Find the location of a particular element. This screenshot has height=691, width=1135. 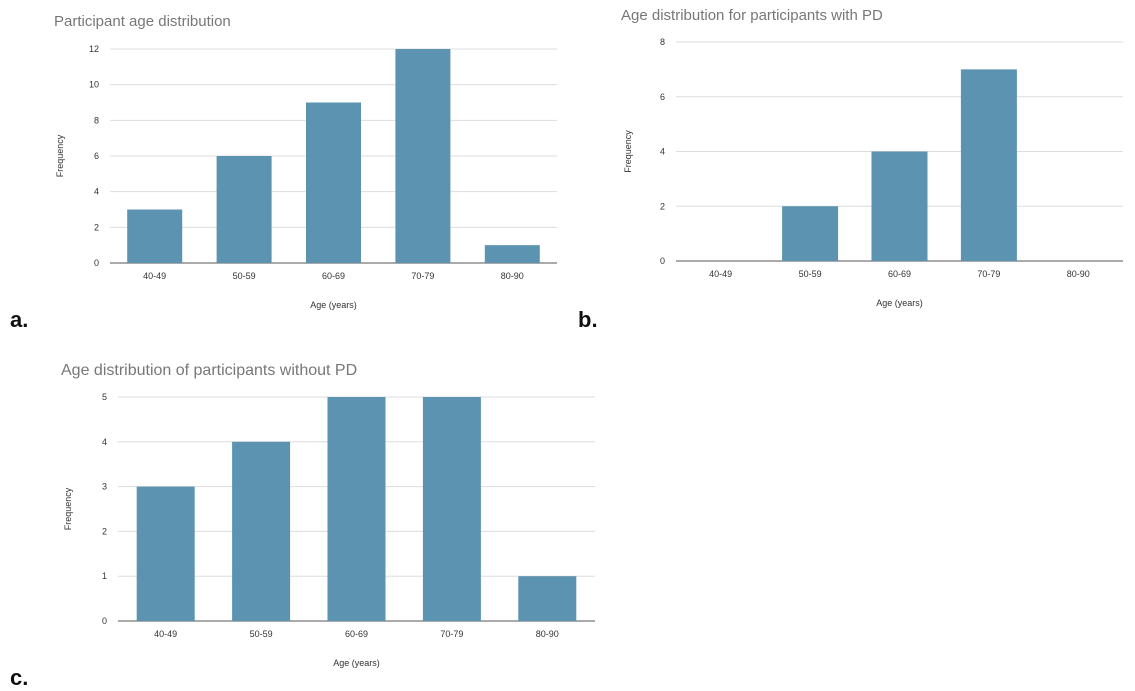

panel-letter-a: a. is located at coordinates (19, 319).